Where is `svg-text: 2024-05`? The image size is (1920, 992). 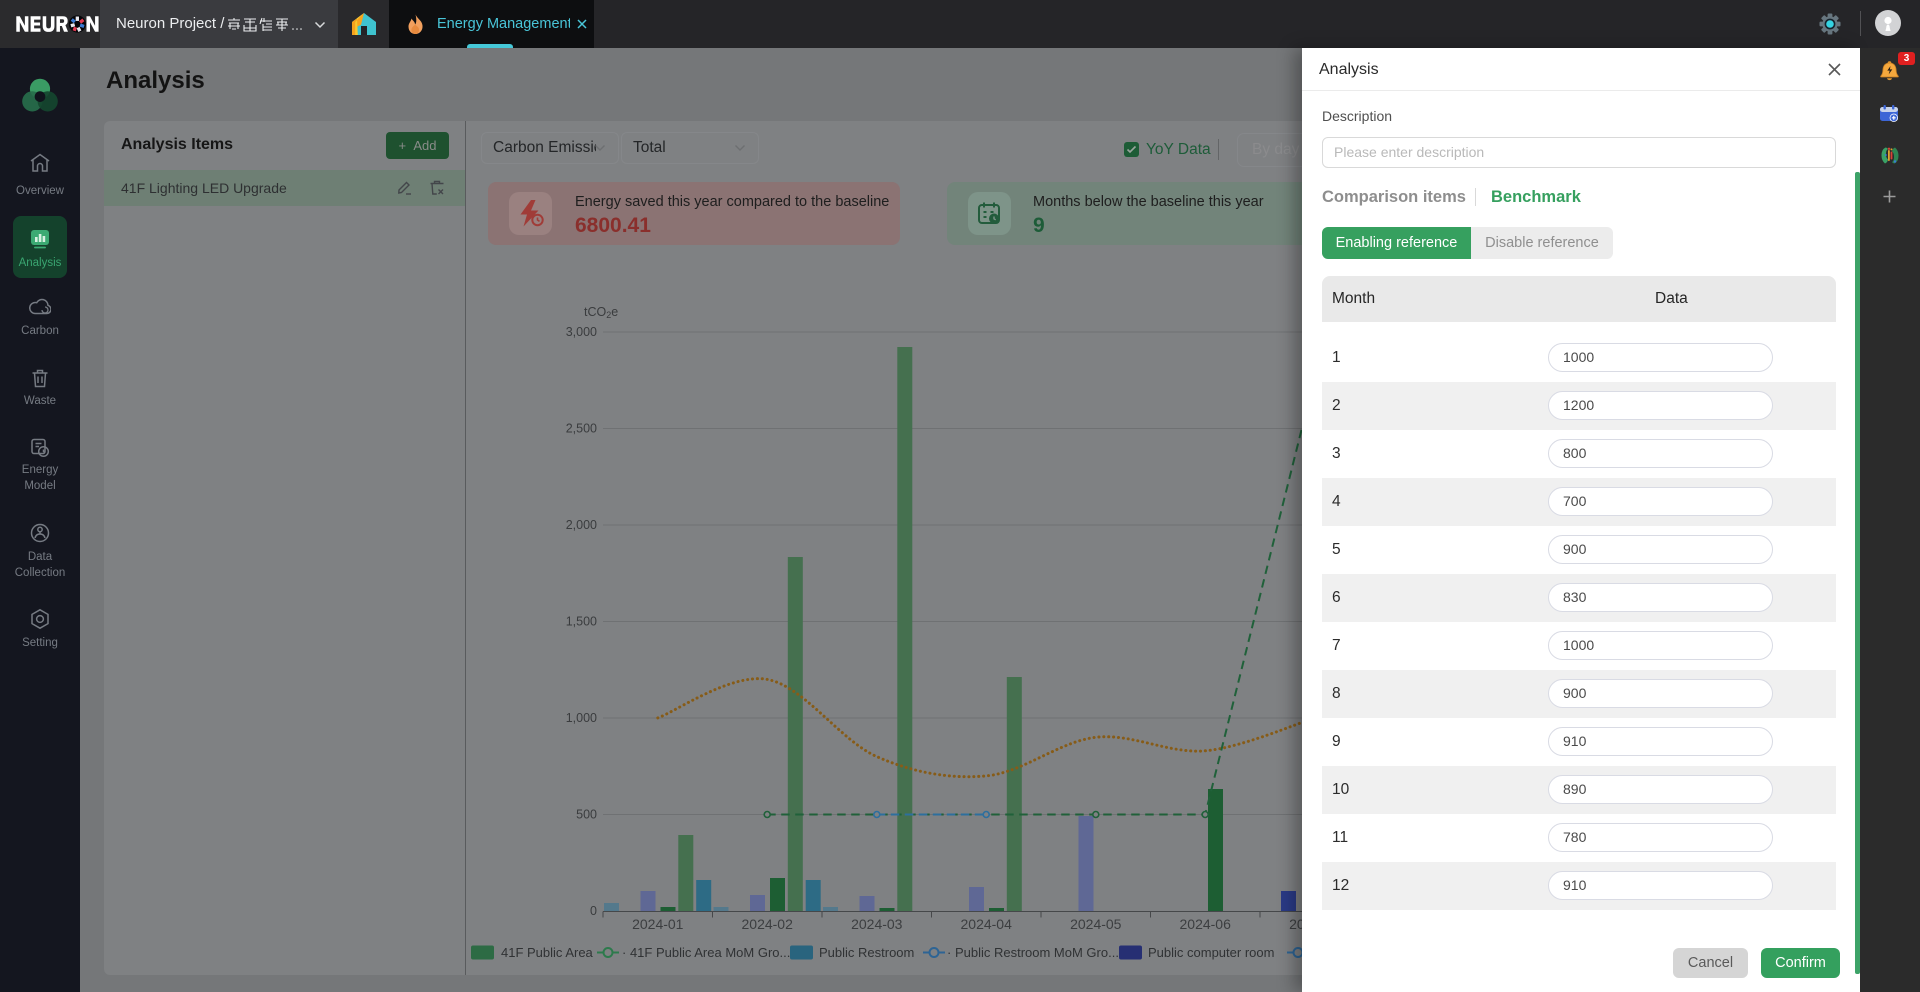
svg-text: 2024-05 is located at coordinates (1096, 924).